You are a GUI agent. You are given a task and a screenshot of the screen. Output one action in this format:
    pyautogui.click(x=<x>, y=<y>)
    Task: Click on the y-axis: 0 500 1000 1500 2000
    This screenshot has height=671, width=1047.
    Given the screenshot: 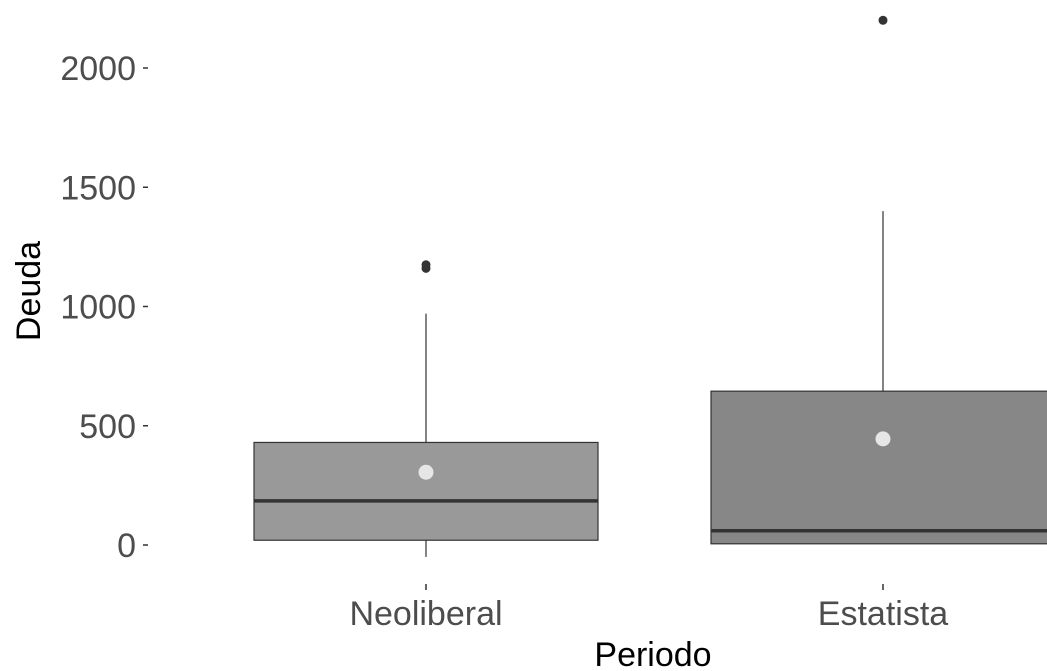 What is the action you would take?
    pyautogui.click(x=104, y=307)
    